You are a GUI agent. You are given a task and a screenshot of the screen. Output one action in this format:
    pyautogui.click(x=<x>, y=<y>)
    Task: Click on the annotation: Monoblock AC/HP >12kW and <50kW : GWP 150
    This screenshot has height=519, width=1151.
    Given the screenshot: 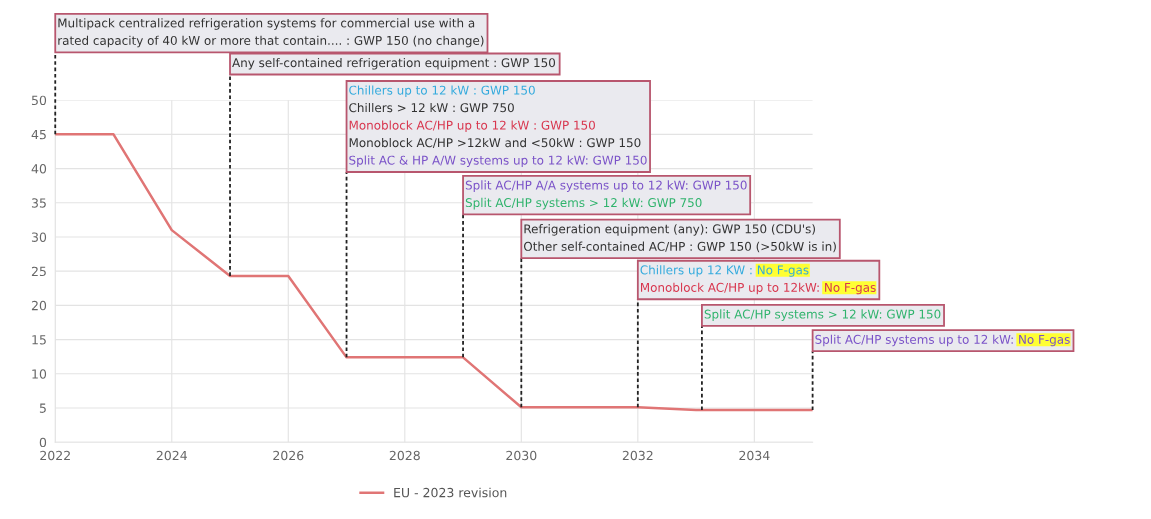 What is the action you would take?
    pyautogui.click(x=495, y=143)
    